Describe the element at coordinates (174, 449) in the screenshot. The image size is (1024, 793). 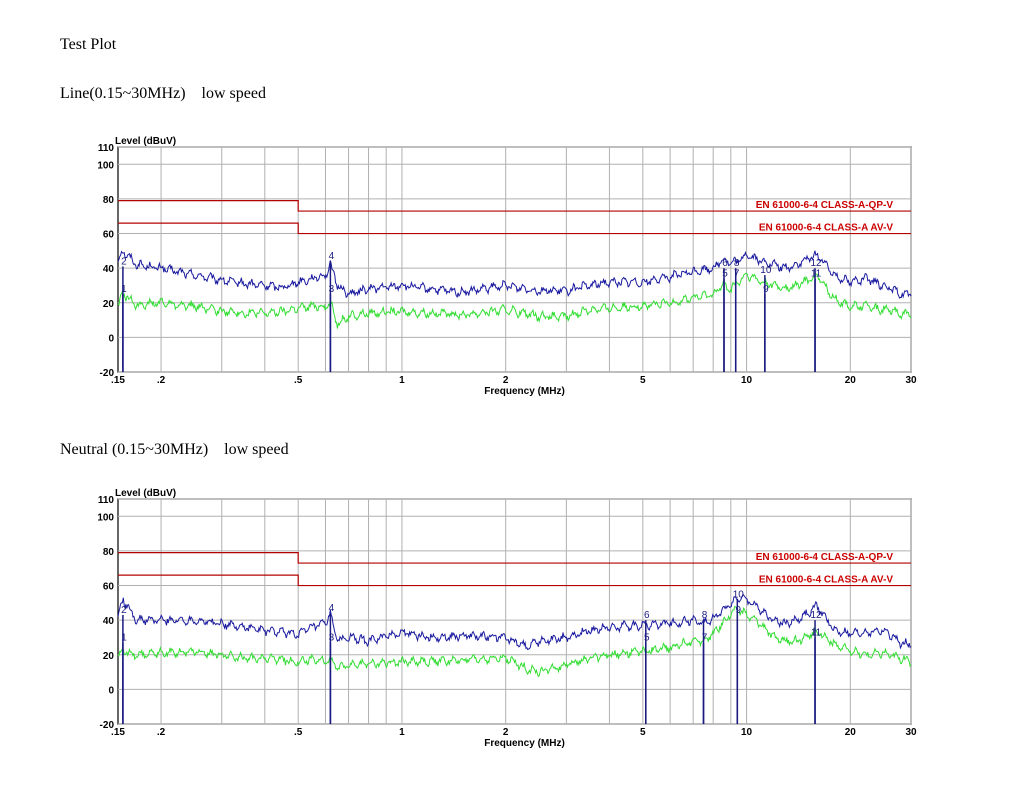
I see `neutral-plot-caption: Neutral (0.15~30MHz) low speed` at that location.